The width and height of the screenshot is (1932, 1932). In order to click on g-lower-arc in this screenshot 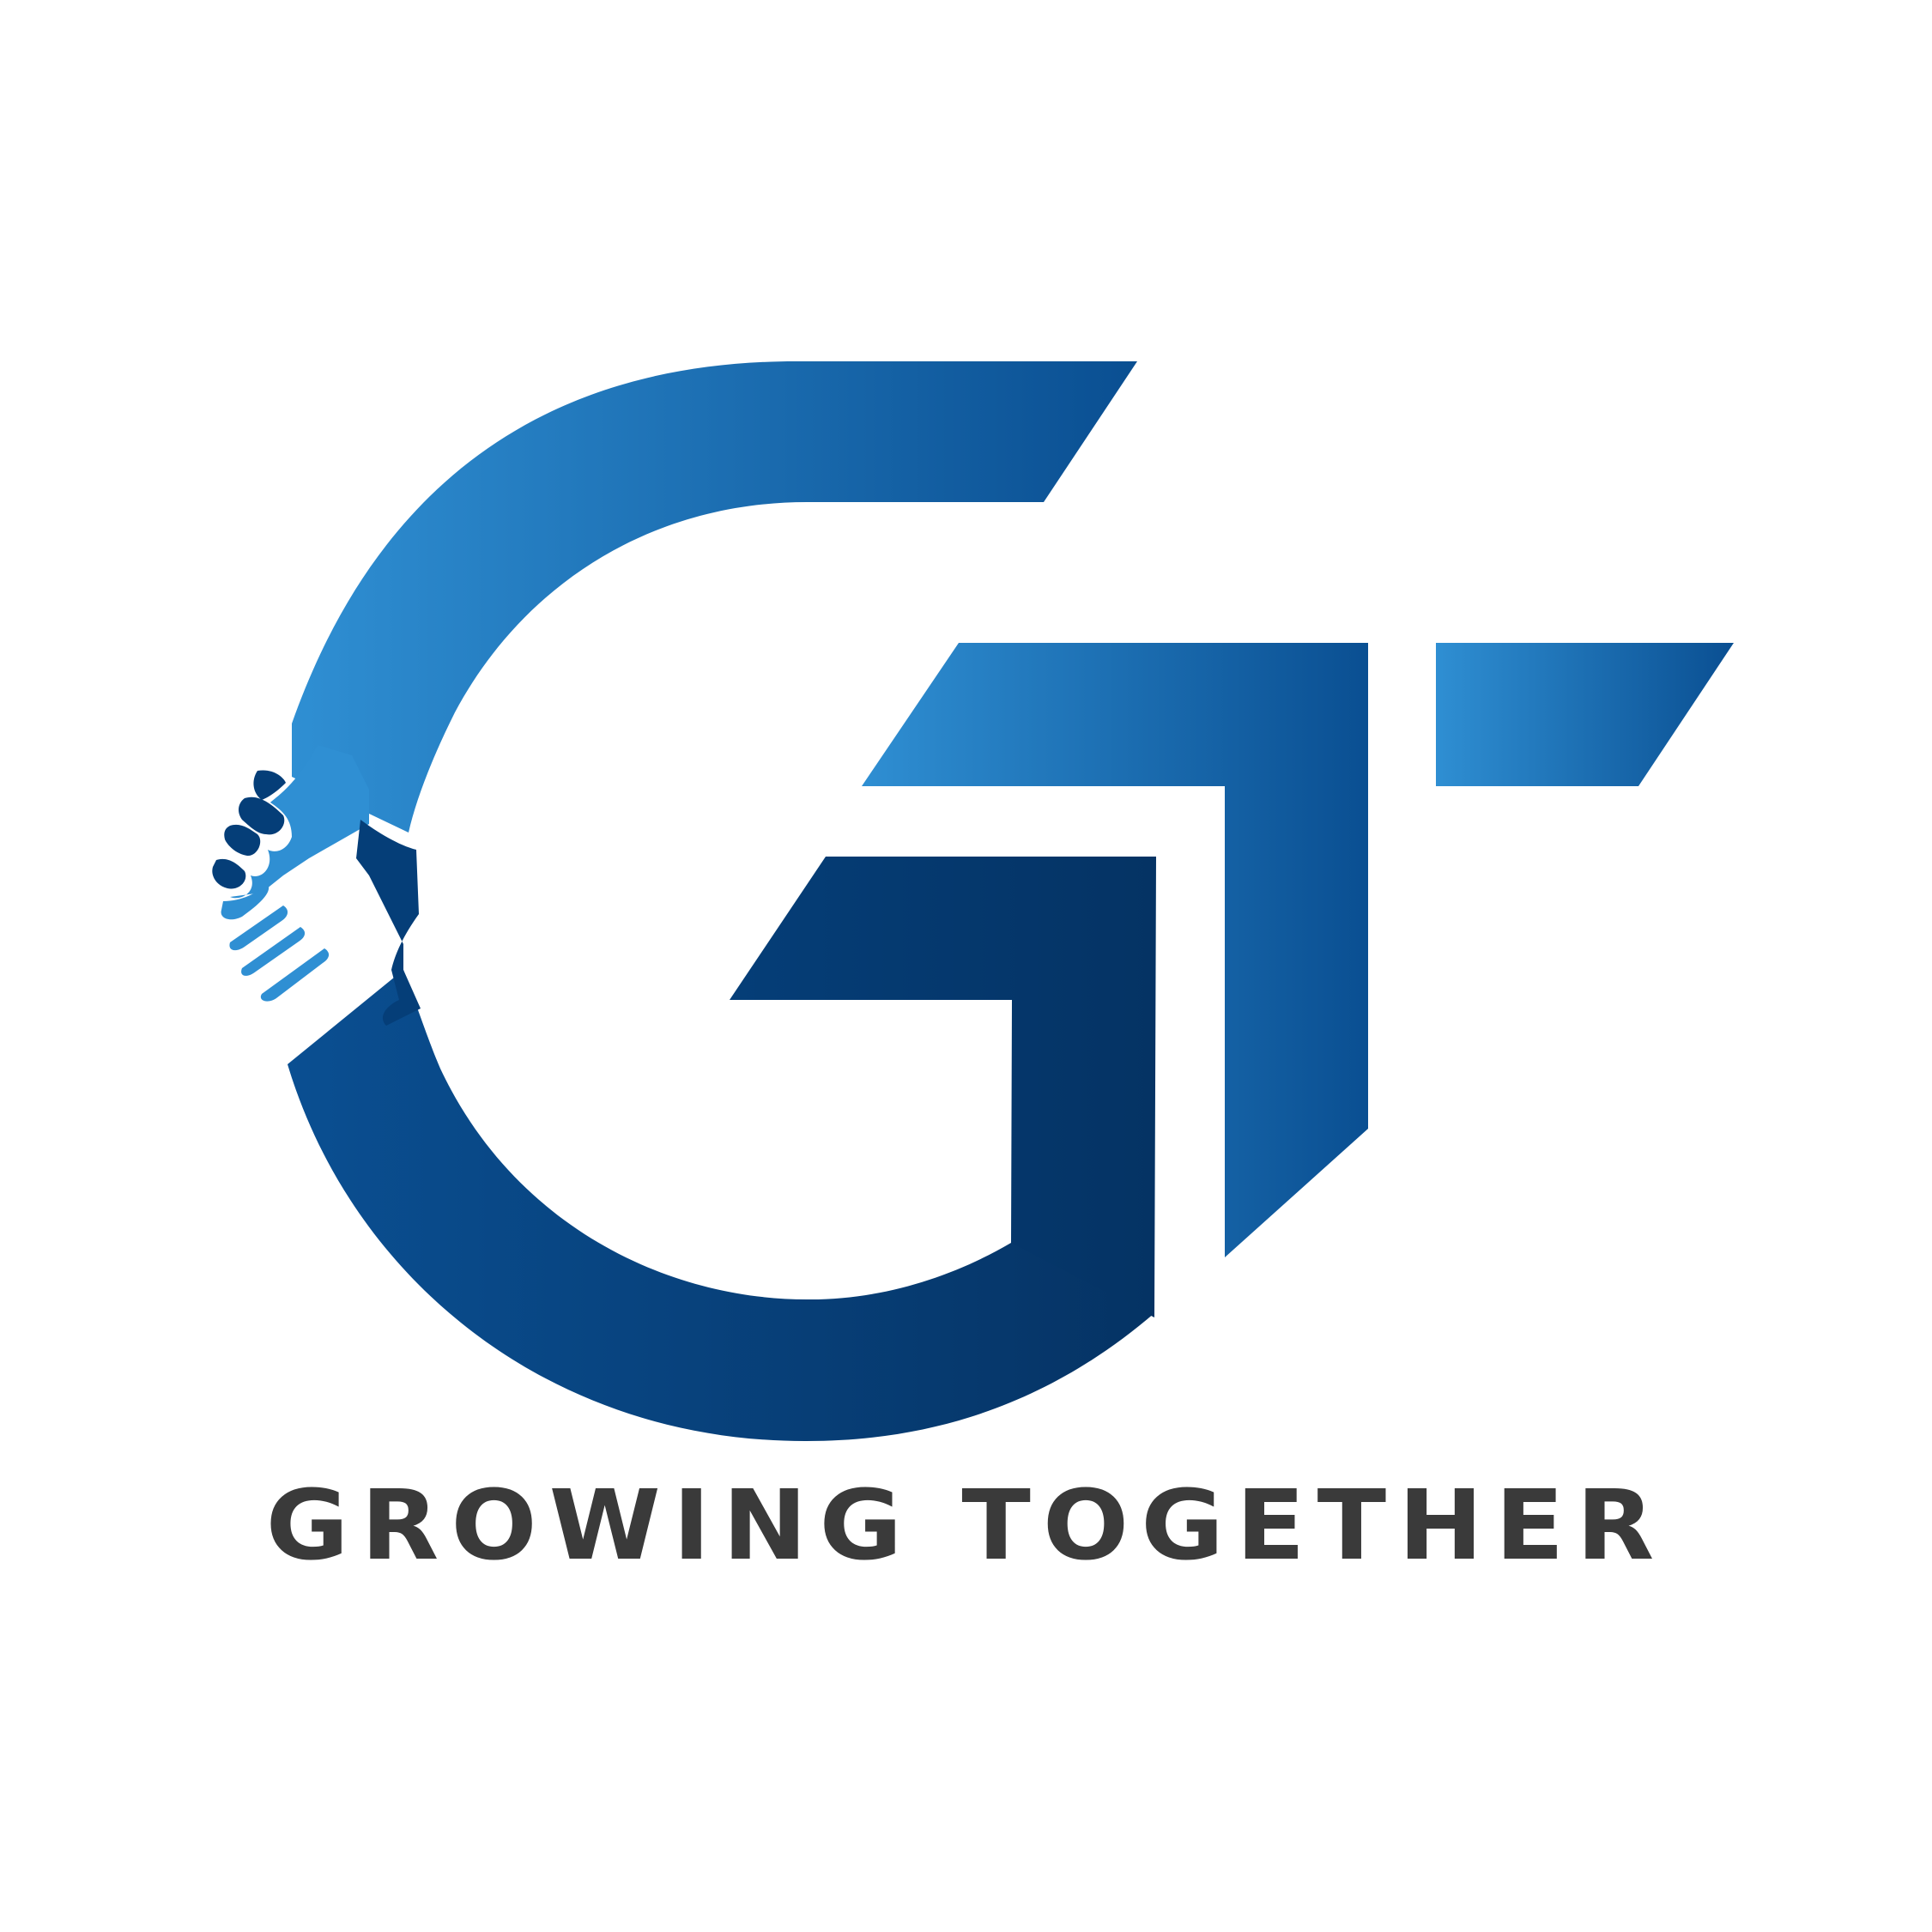, I will do `click(721, 1206)`.